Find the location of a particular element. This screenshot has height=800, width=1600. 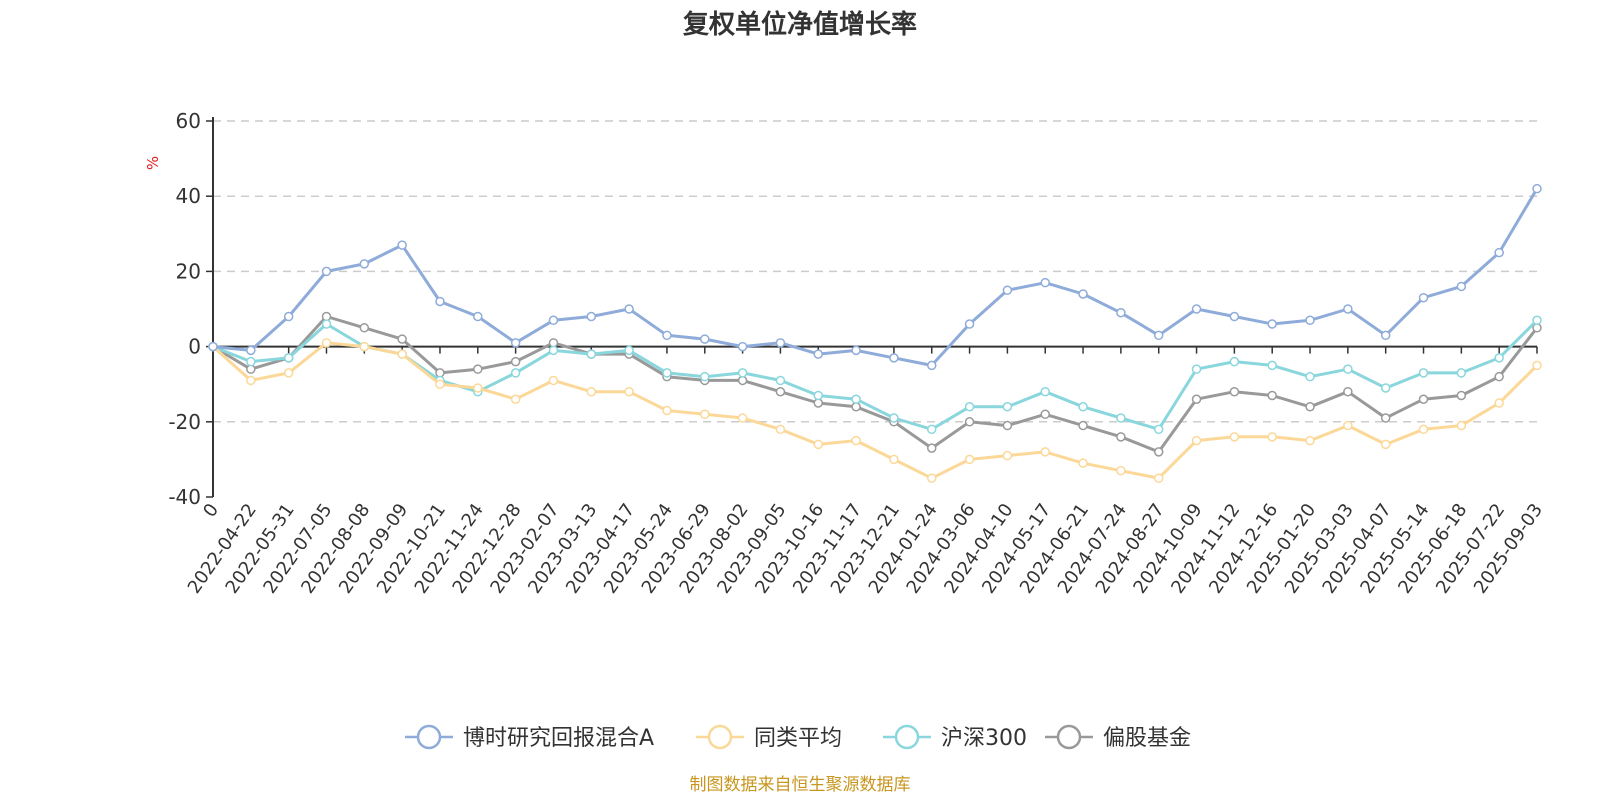

legend-item: 博时研究回报混合A is located at coordinates (529, 737).